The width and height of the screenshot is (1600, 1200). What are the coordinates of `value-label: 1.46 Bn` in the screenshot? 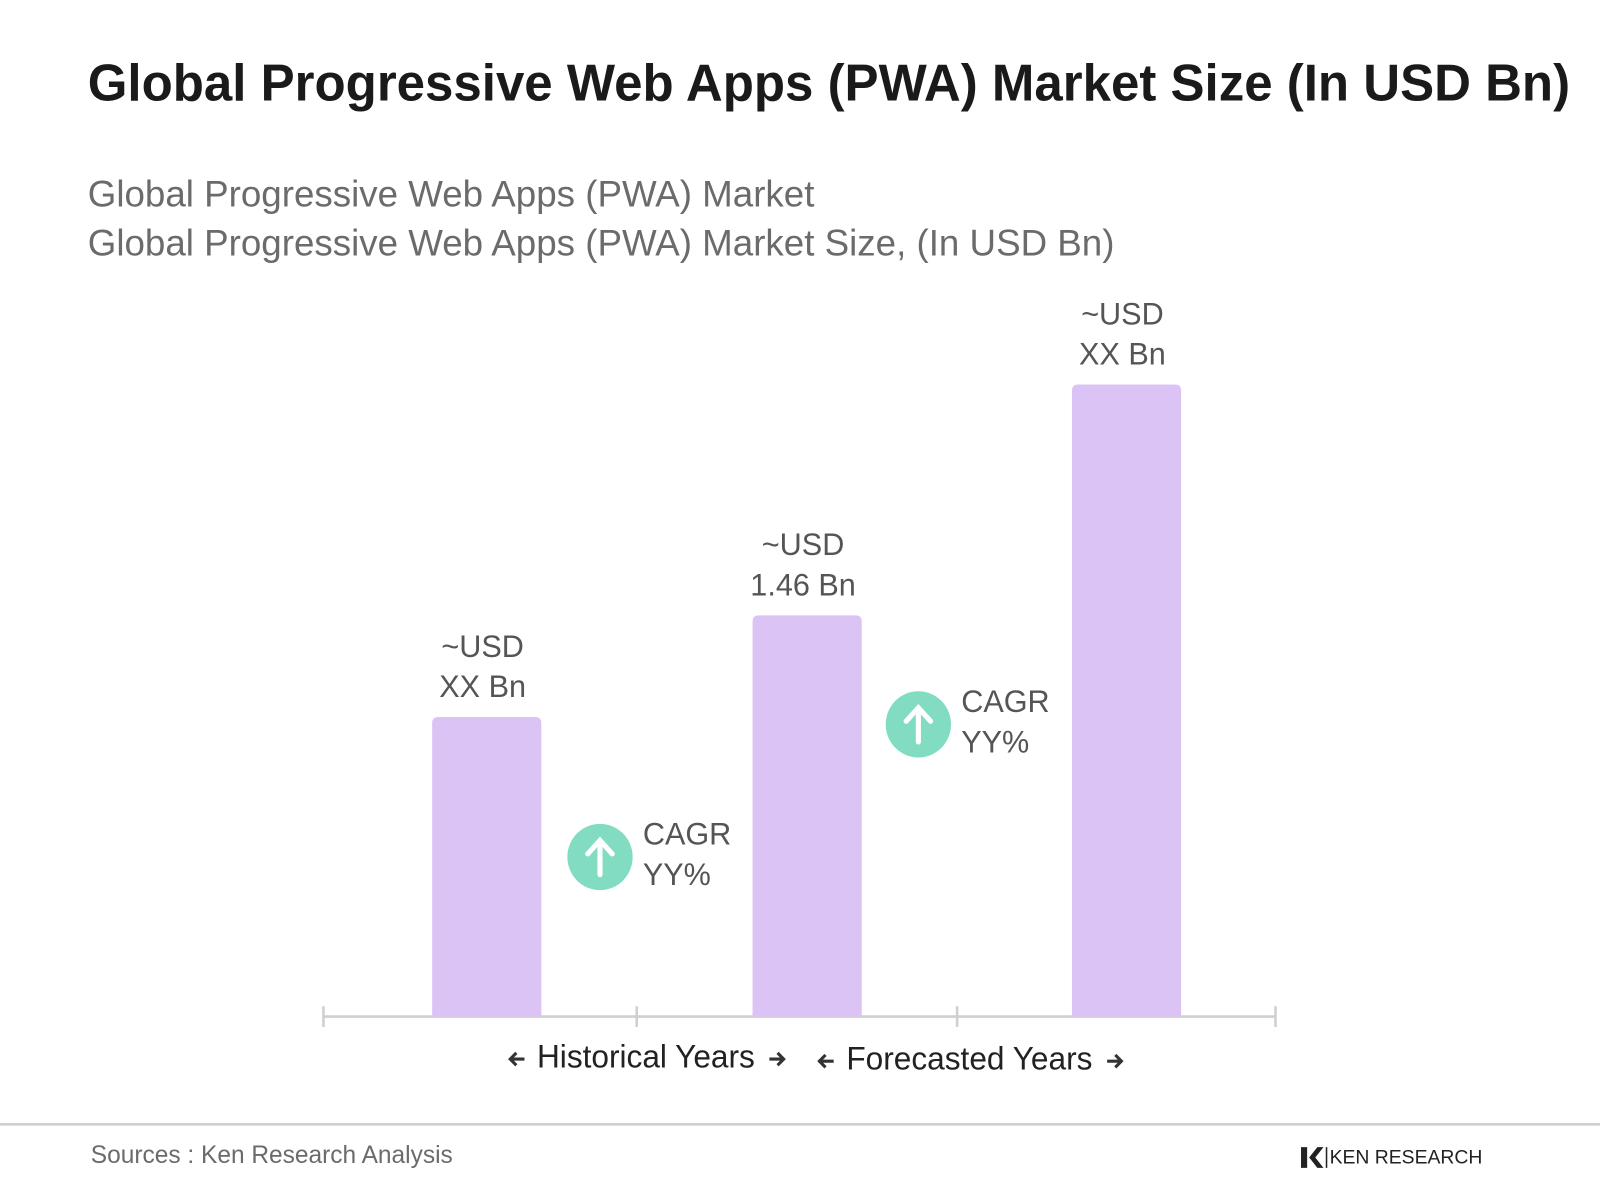 It's located at (803, 584).